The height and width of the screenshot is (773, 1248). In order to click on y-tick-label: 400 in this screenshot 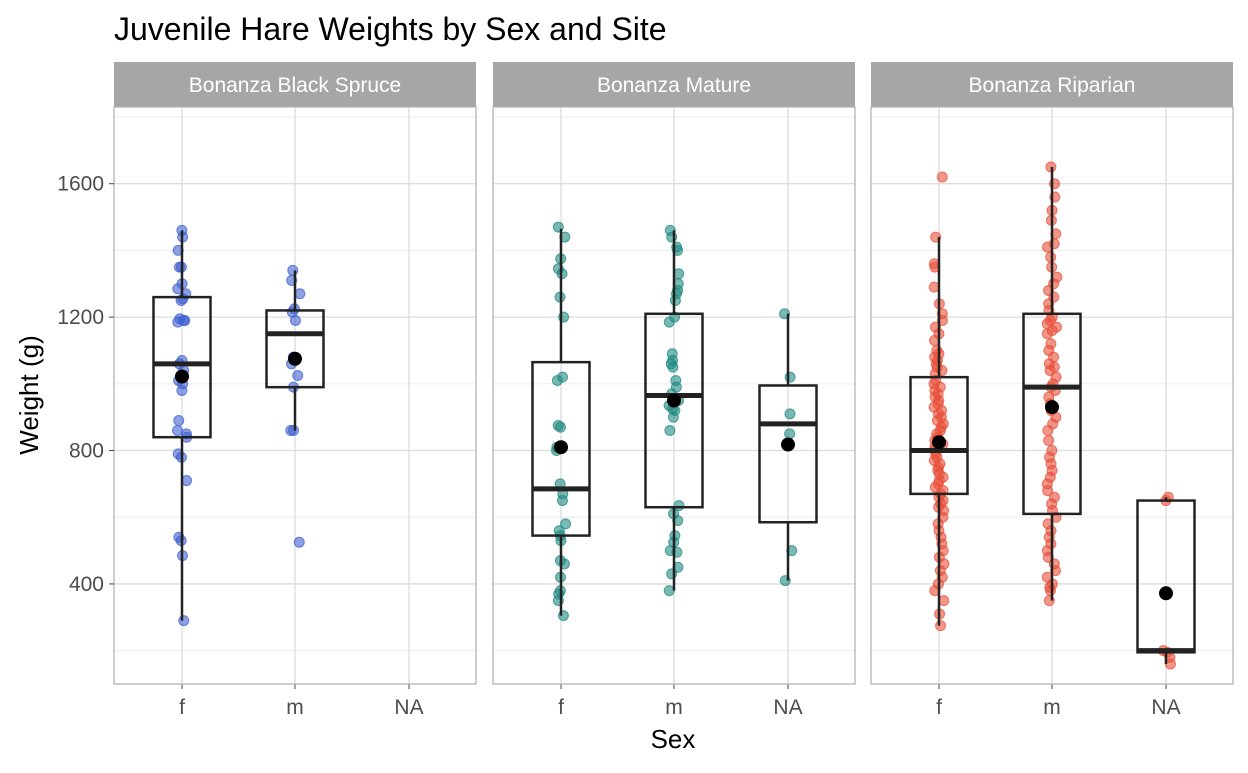, I will do `click(86, 584)`.